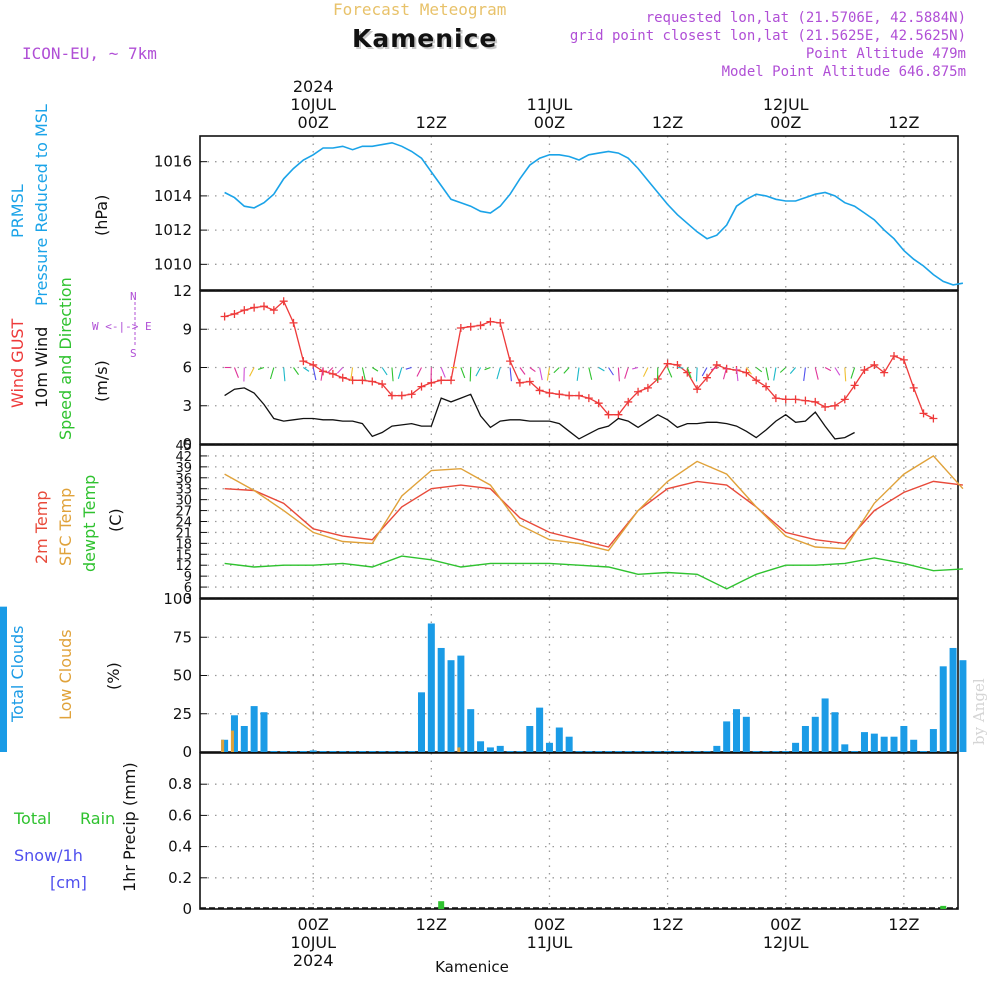  Describe the element at coordinates (441, 905) in the screenshot. I see `rain-bar` at that location.